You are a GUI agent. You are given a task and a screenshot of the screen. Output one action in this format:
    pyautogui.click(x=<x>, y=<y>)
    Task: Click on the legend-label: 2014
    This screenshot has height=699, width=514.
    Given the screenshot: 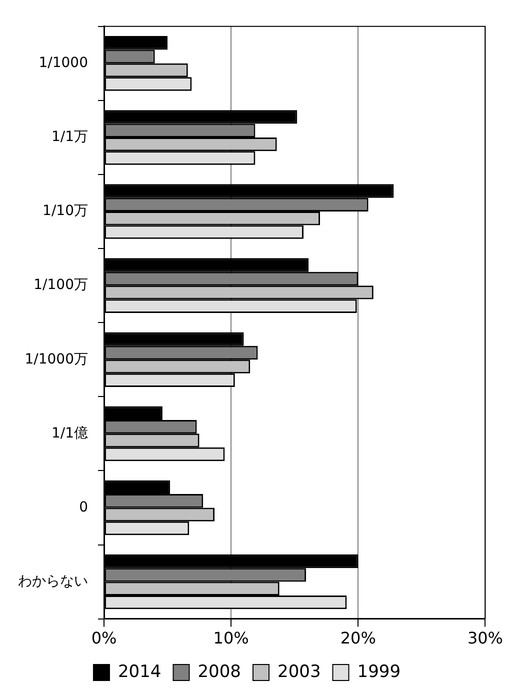 What is the action you would take?
    pyautogui.click(x=140, y=672)
    